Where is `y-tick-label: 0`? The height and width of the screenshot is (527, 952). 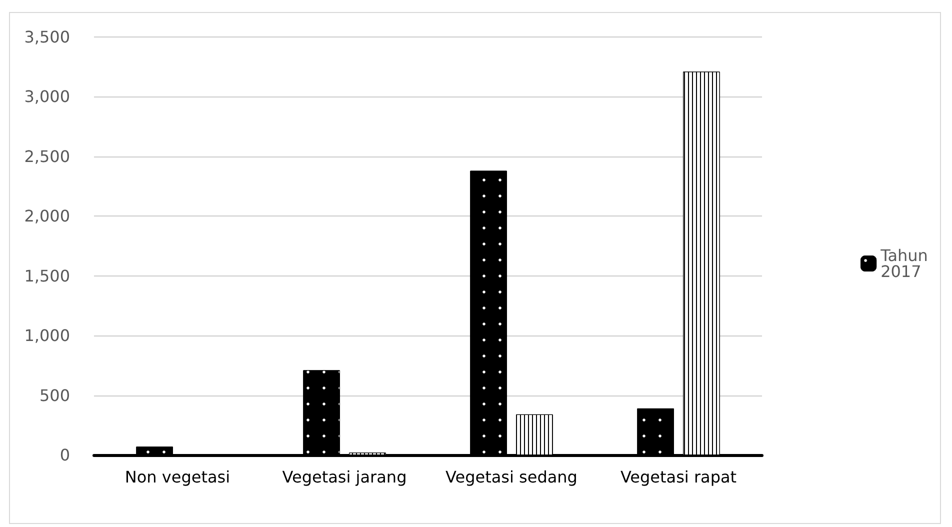
y-tick-label: 0 is located at coordinates (65, 455).